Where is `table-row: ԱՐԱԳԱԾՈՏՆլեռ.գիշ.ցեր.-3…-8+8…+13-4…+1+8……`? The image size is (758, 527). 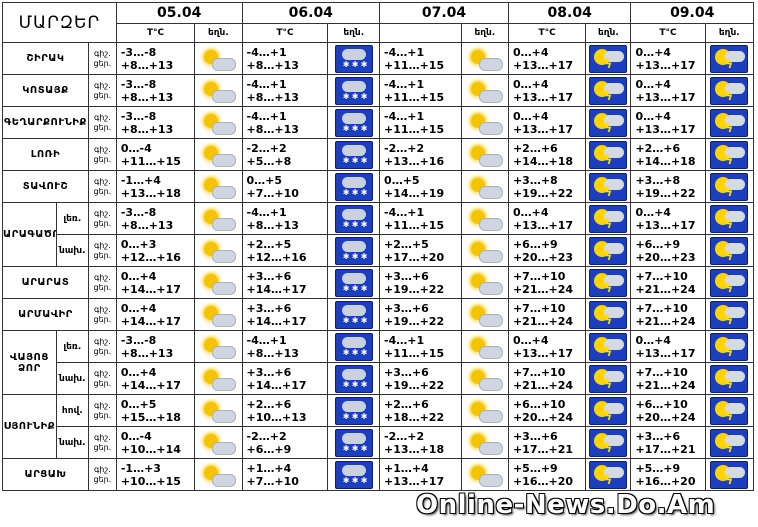 table-row: ԱՐԱԳԱԾՈՏՆլեռ.գիշ.ցեր.-3…-8+8…+13-4…+1+8…… is located at coordinates (378, 234).